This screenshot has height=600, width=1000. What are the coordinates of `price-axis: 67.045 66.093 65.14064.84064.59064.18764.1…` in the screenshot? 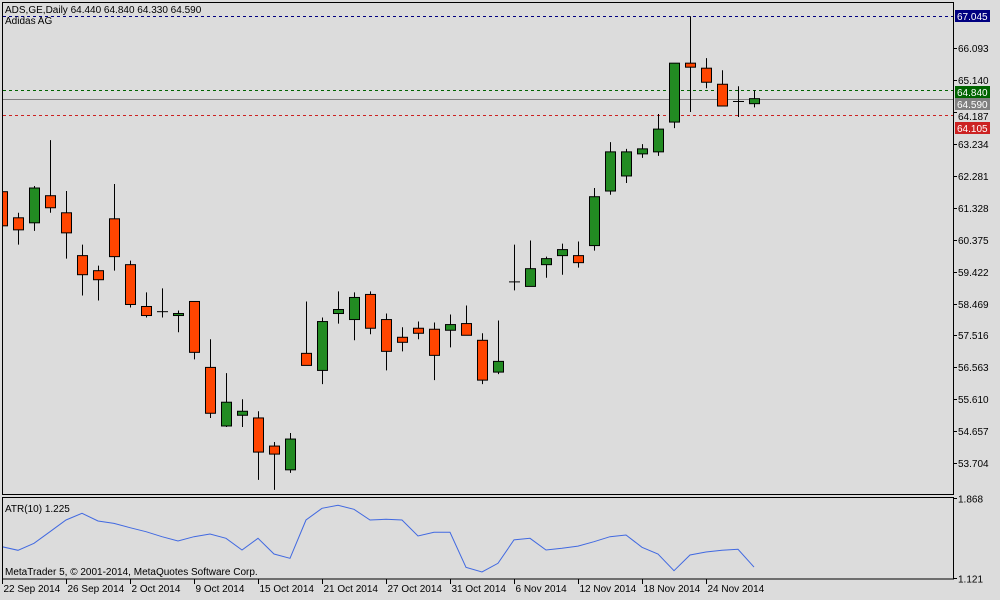 It's located at (971, 240).